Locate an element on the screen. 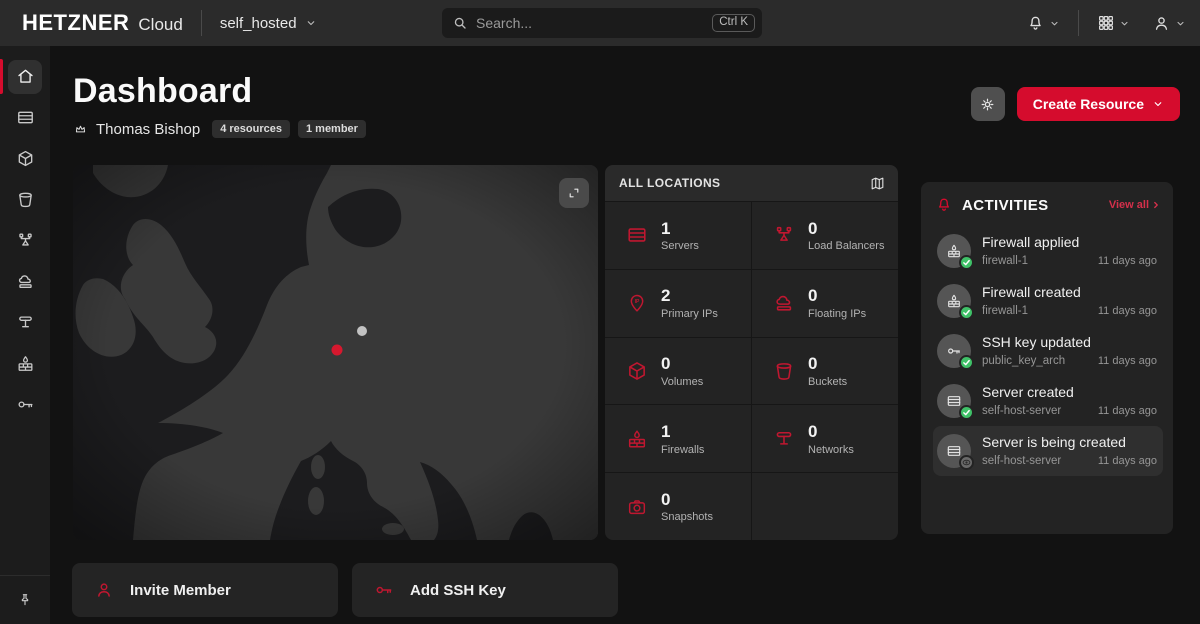 This screenshot has height=624, width=1200. apps-menu is located at coordinates (1113, 23).